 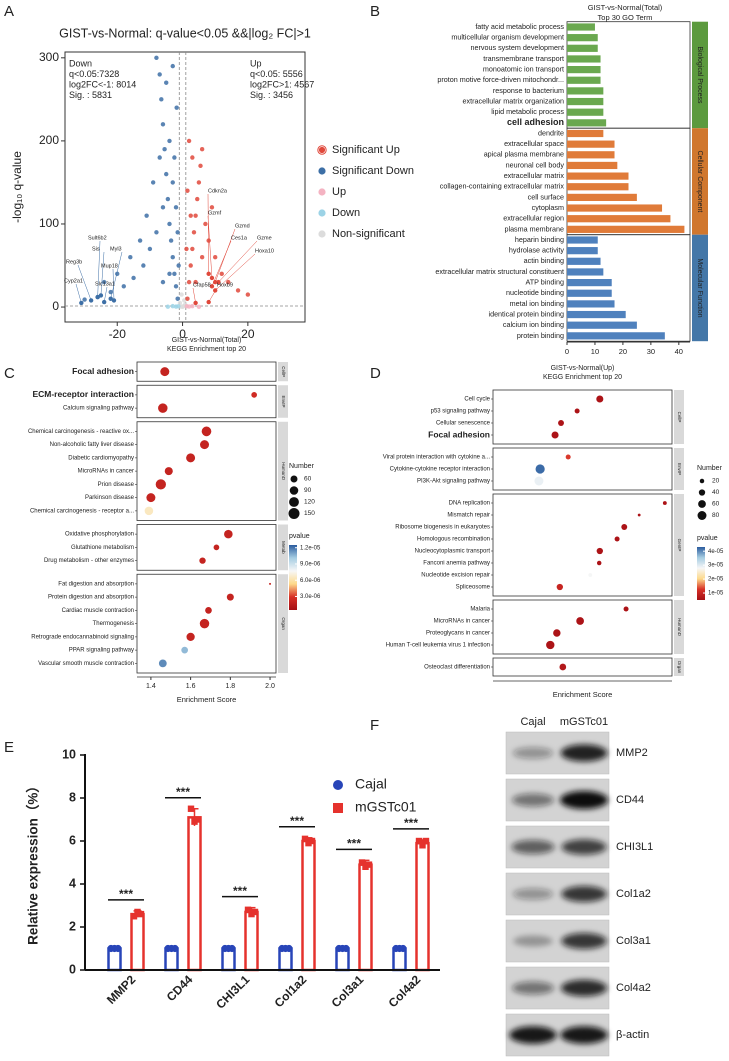 What do you see at coordinates (523, 58) in the screenshot?
I see `category-label: transmembrane transport` at bounding box center [523, 58].